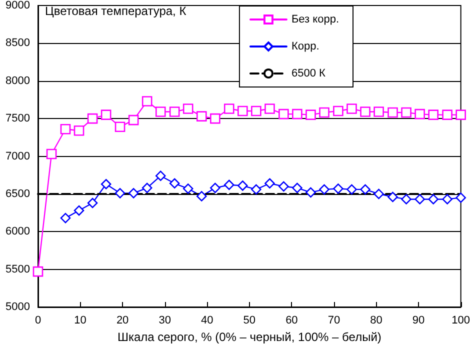 The width and height of the screenshot is (473, 349). Describe the element at coordinates (18, 156) in the screenshot. I see `y-tick-label: 7000` at that location.